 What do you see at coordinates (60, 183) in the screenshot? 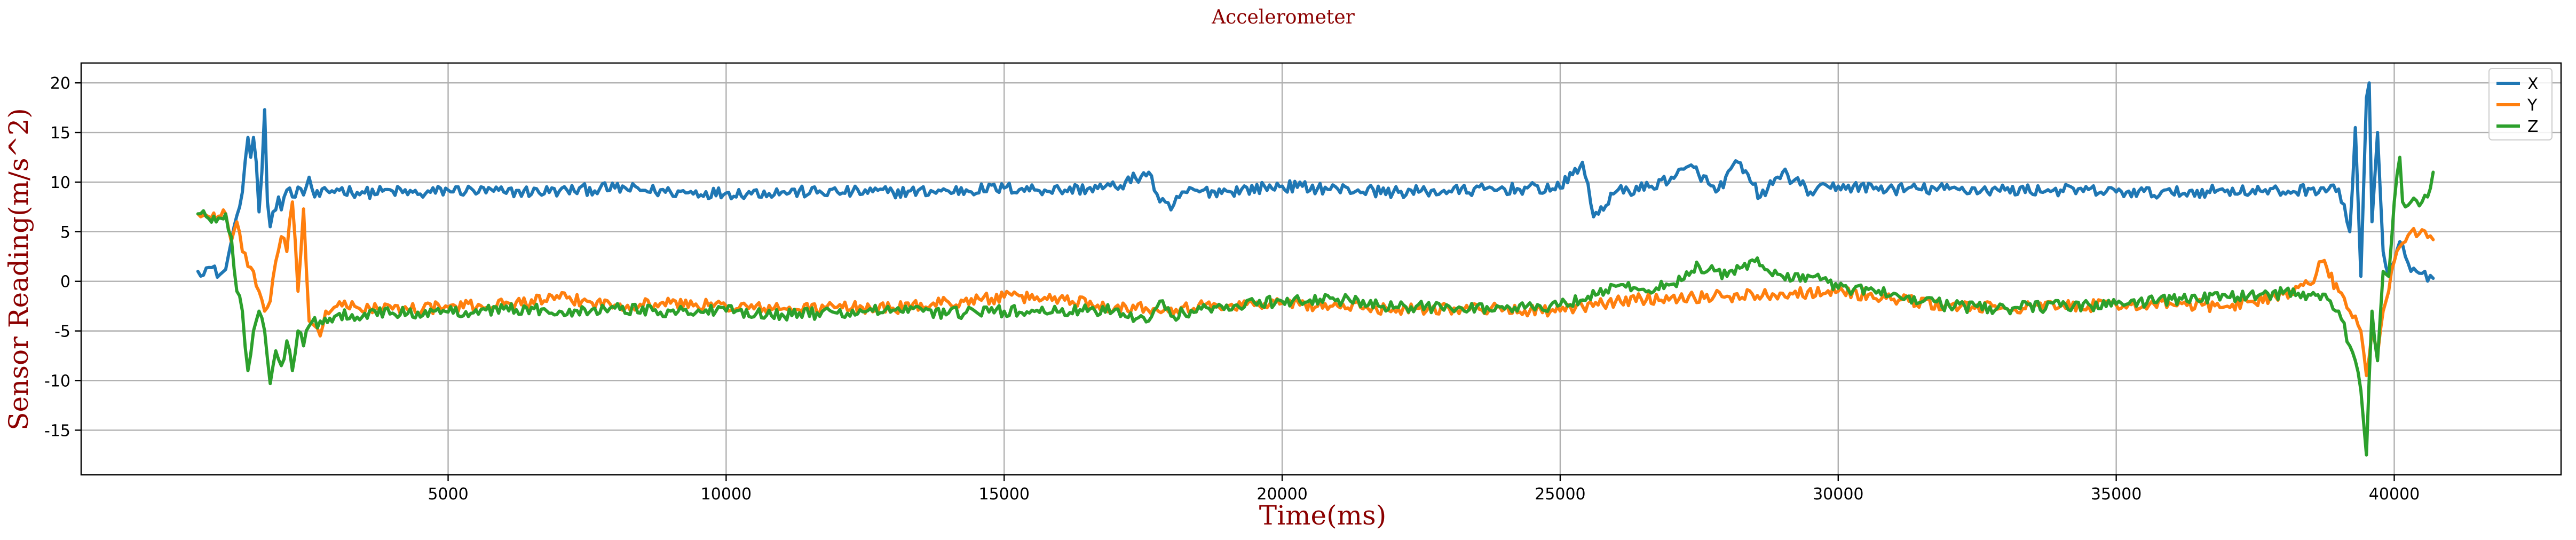
I see `y-tick-label: 10` at bounding box center [60, 183].